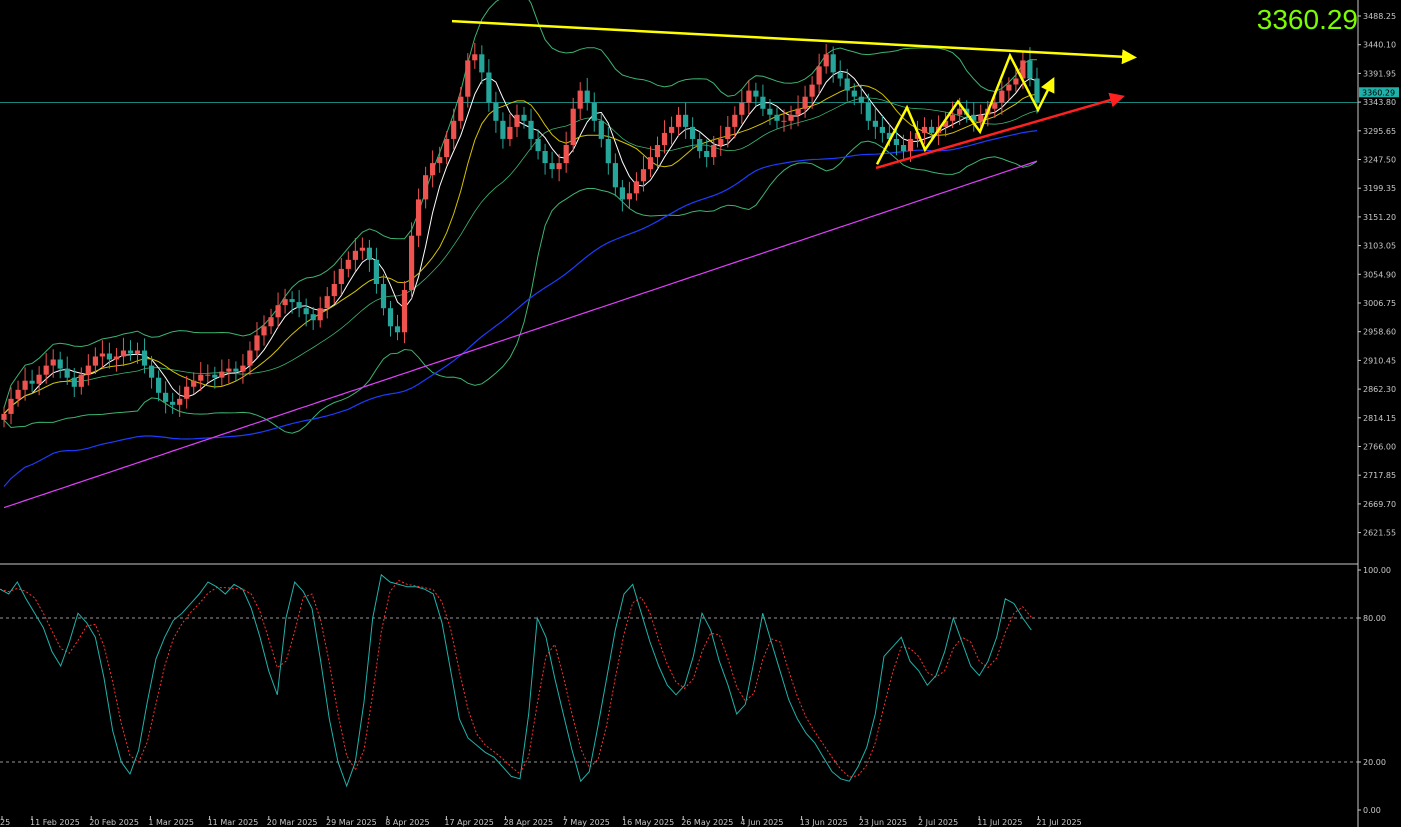 Image resolution: width=1401 pixels, height=827 pixels. What do you see at coordinates (1379, 92) in the screenshot?
I see `current-price-tag` at bounding box center [1379, 92].